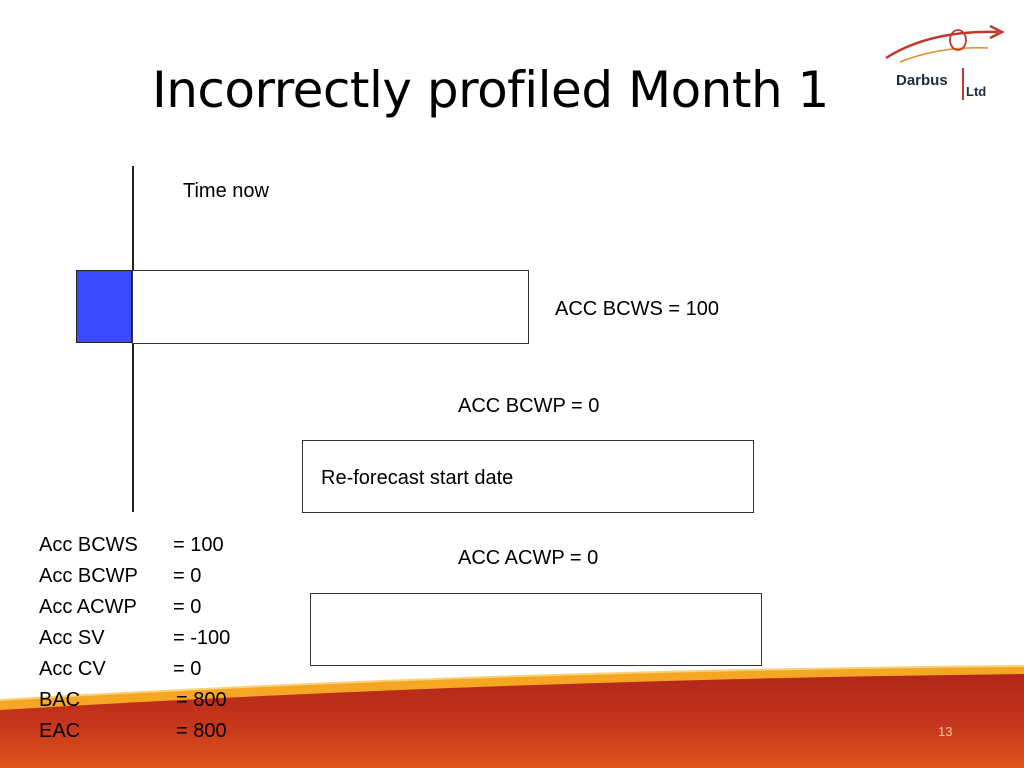 Image resolution: width=1024 pixels, height=768 pixels. Describe the element at coordinates (202, 638) in the screenshot. I see `summary-value: = -100` at that location.